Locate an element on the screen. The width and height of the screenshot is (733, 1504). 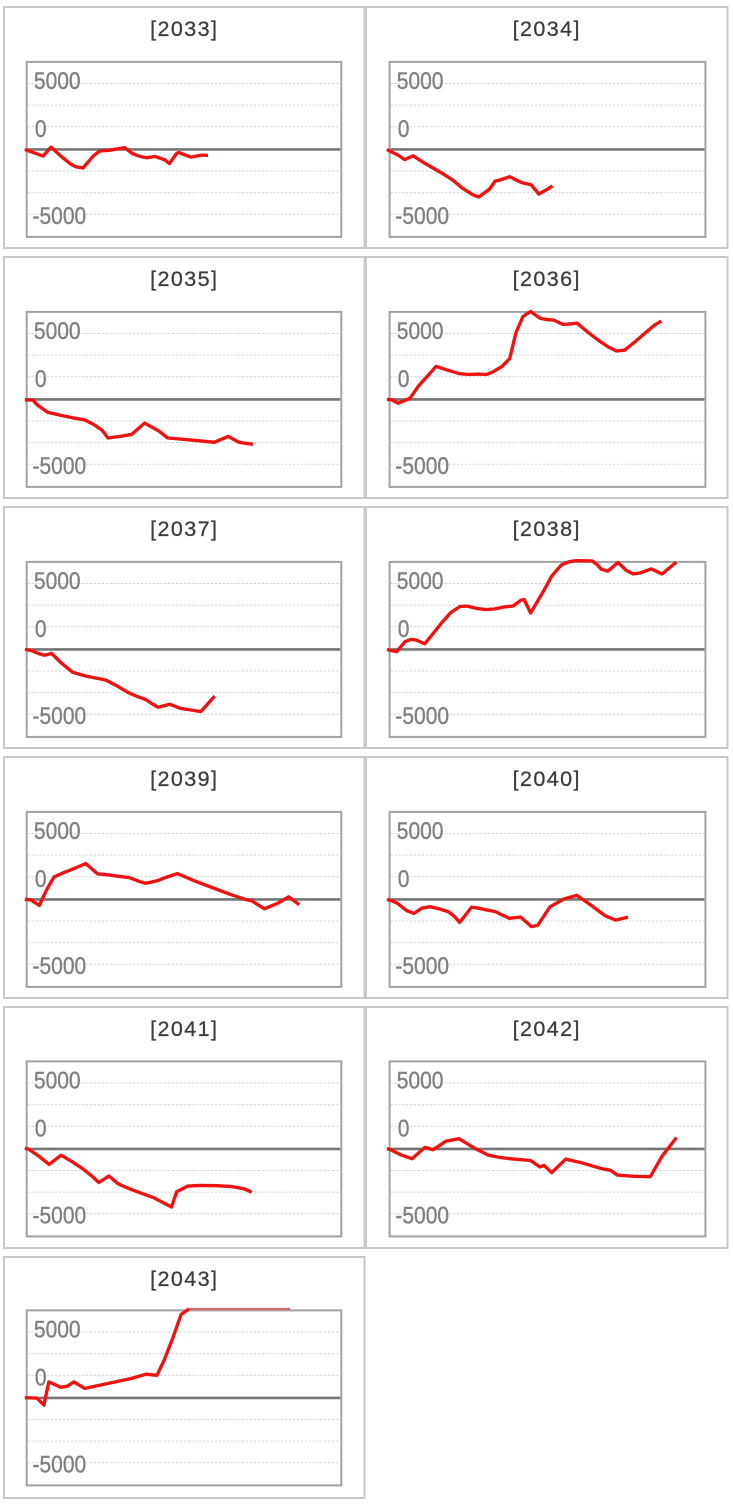
svg-text: [2040] is located at coordinates (547, 779).